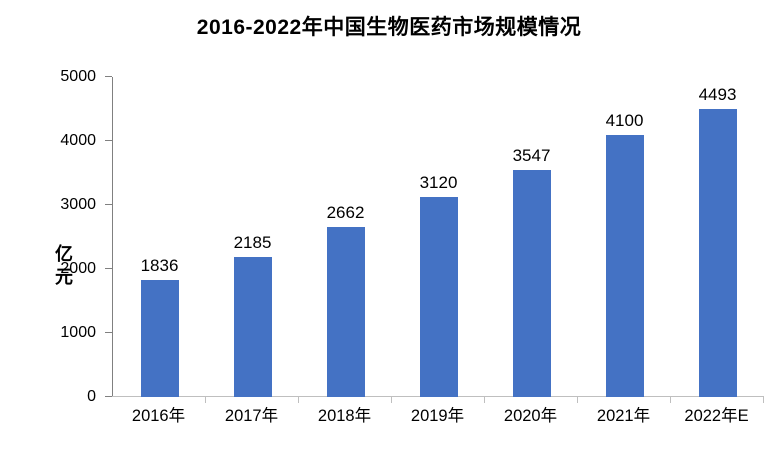 This screenshot has height=455, width=778. What do you see at coordinates (56, 236) in the screenshot?
I see `y-axis: 0 1000 2000 3000 4000 5000` at bounding box center [56, 236].